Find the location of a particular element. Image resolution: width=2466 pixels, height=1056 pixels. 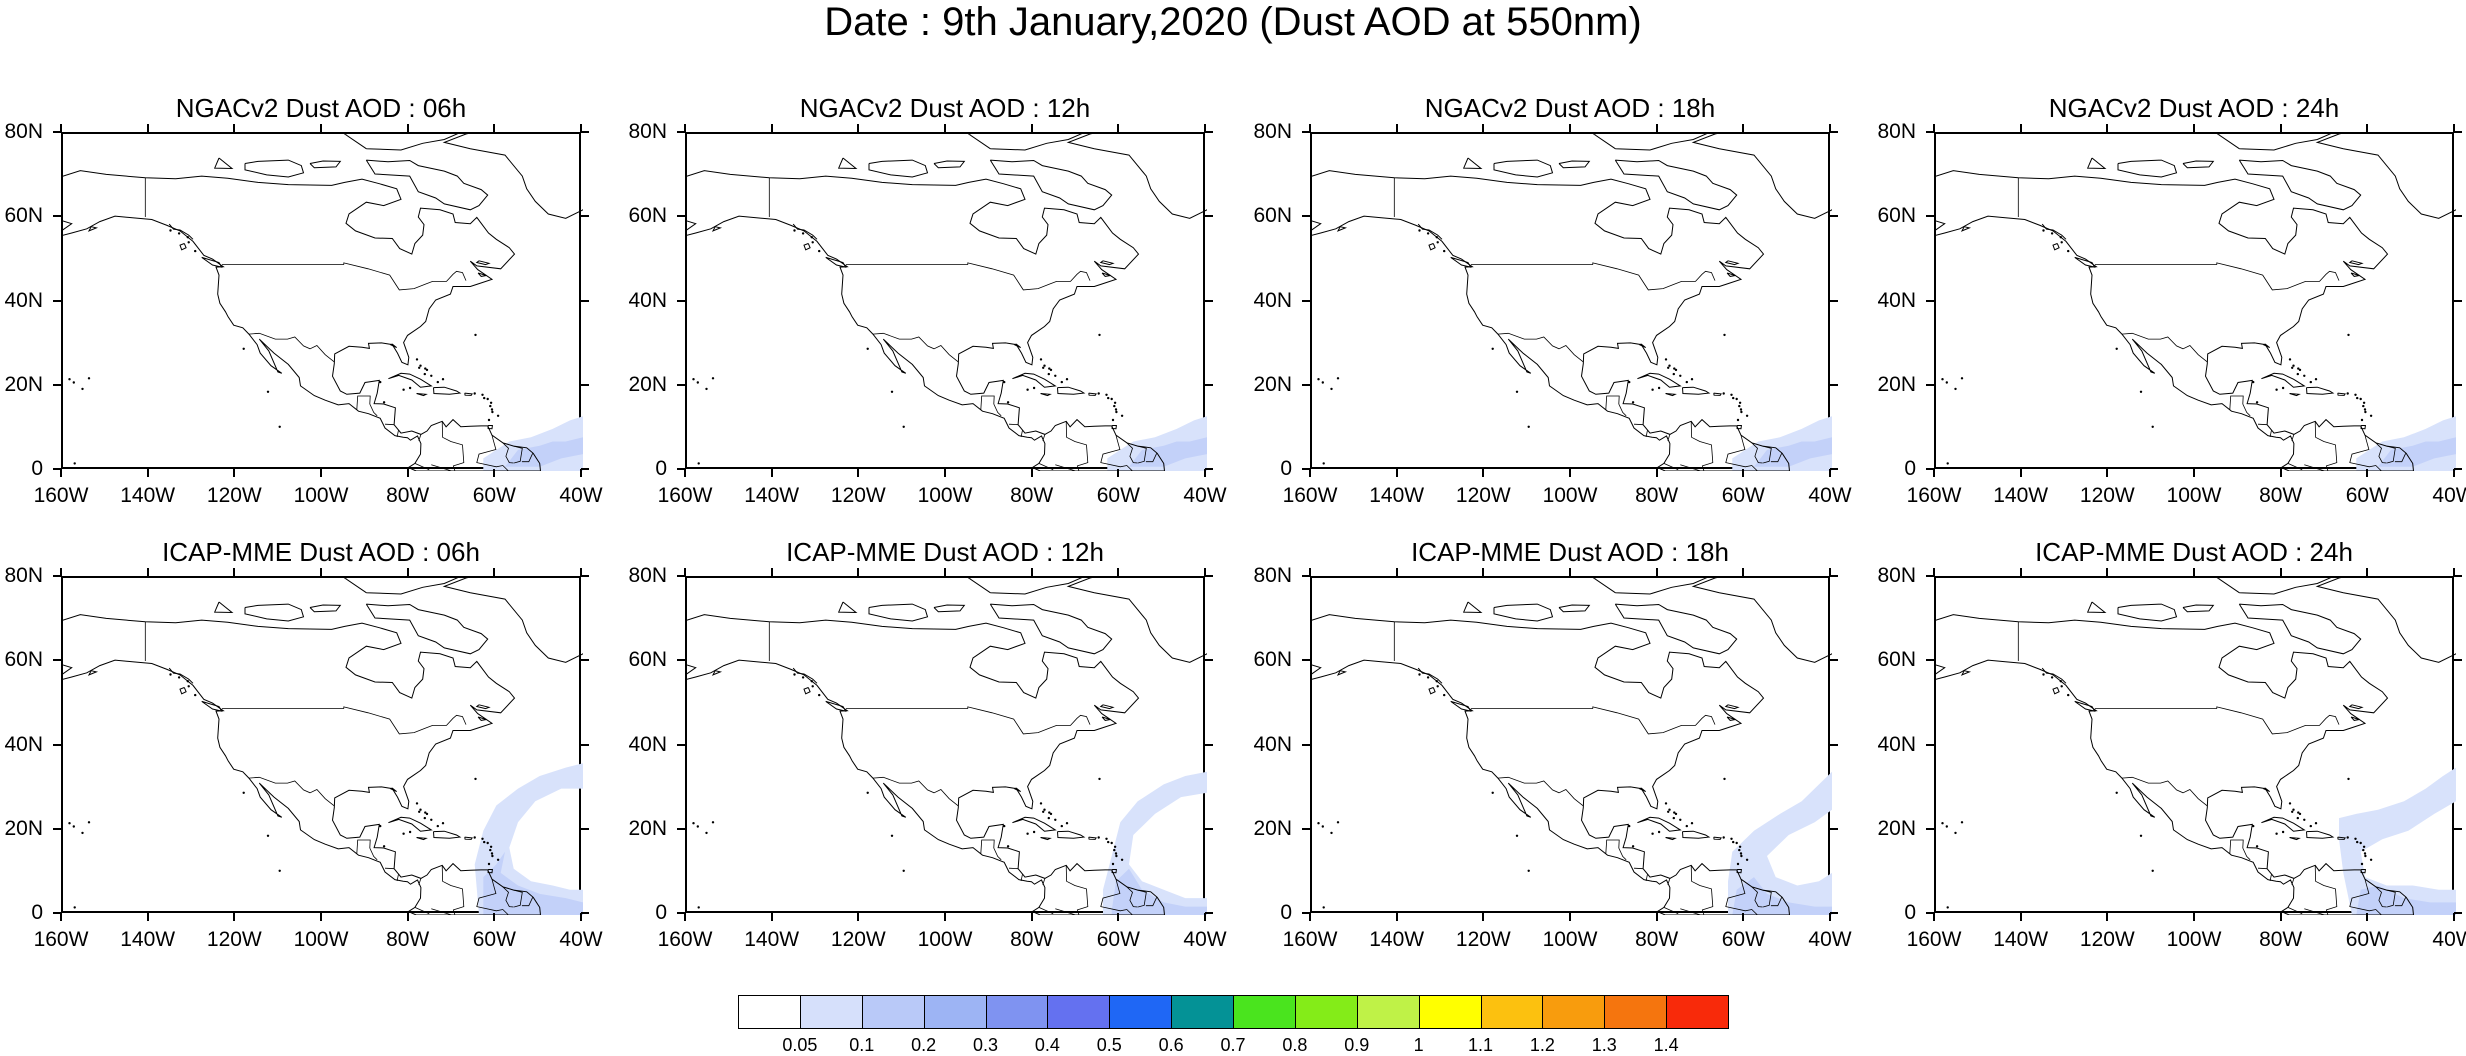

lon-tick-label: 40W is located at coordinates (1830, 939).